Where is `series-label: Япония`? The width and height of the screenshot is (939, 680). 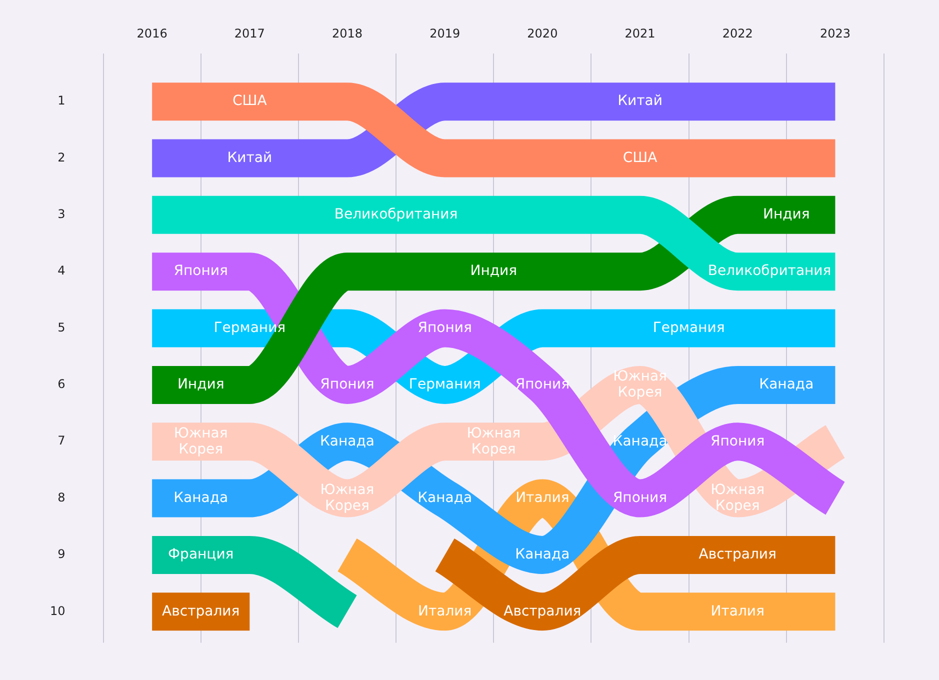 series-label: Япония is located at coordinates (737, 441).